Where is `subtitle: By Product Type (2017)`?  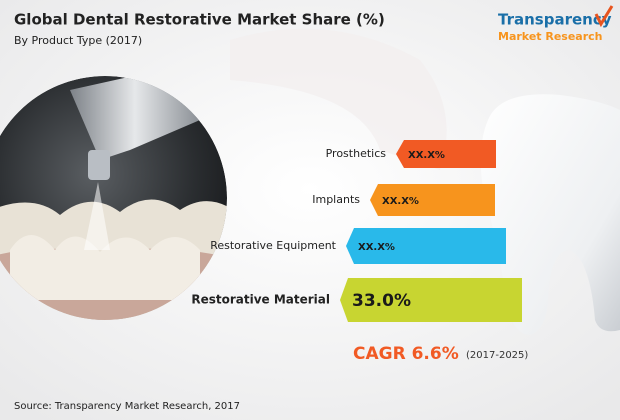 subtitle: By Product Type (2017) is located at coordinates (78, 40).